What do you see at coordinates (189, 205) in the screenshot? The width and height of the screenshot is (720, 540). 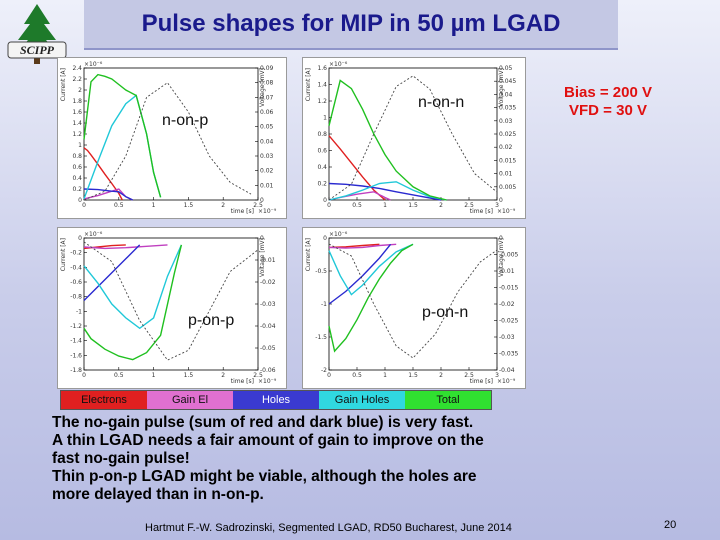 I see `x-tick-label: 1.5` at bounding box center [189, 205].